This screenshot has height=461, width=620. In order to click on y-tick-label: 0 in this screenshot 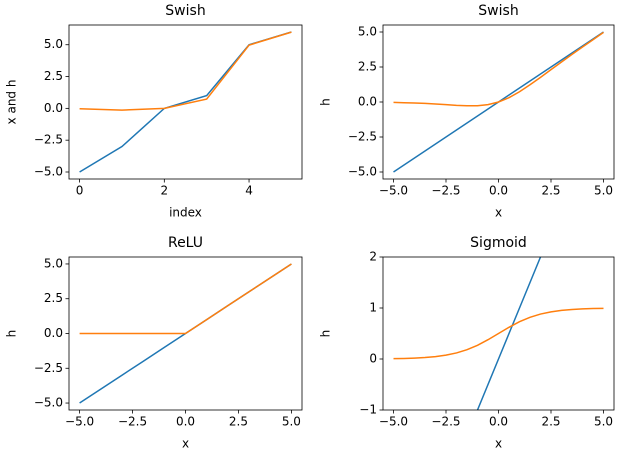, I will do `click(373, 359)`.